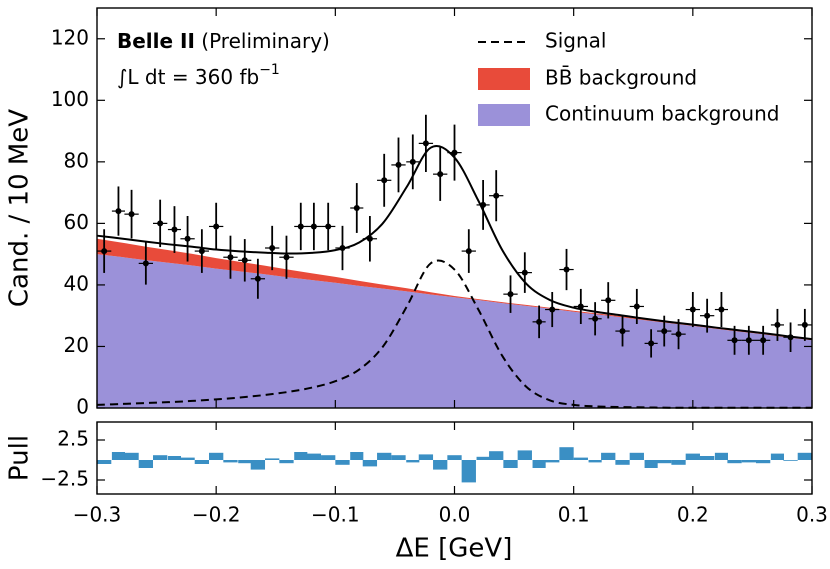 The height and width of the screenshot is (569, 830). Describe the element at coordinates (335, 515) in the screenshot. I see `x-tick-label: −0.1` at that location.